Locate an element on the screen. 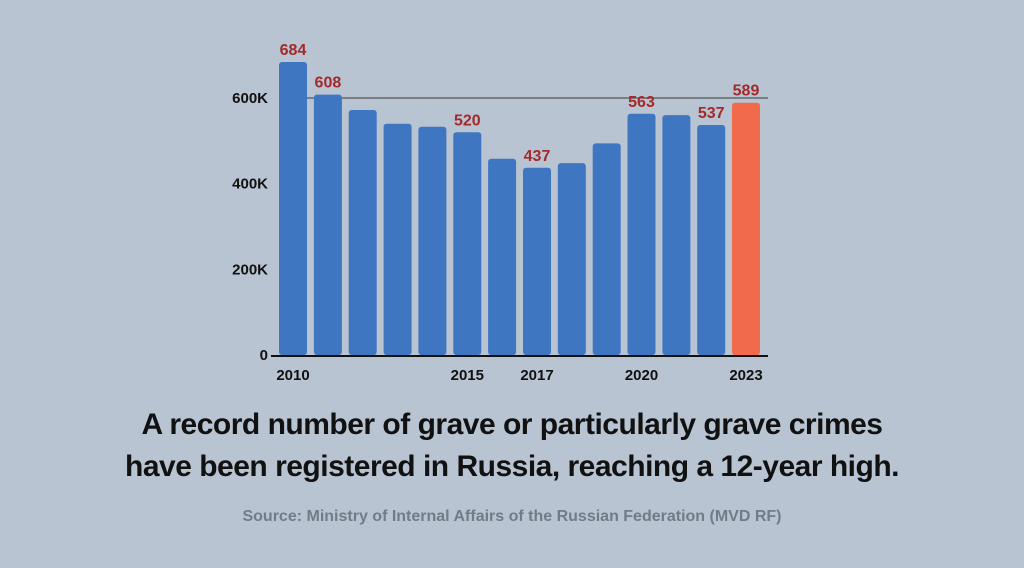 This screenshot has width=1024, height=568. bar-2014 is located at coordinates (432, 240).